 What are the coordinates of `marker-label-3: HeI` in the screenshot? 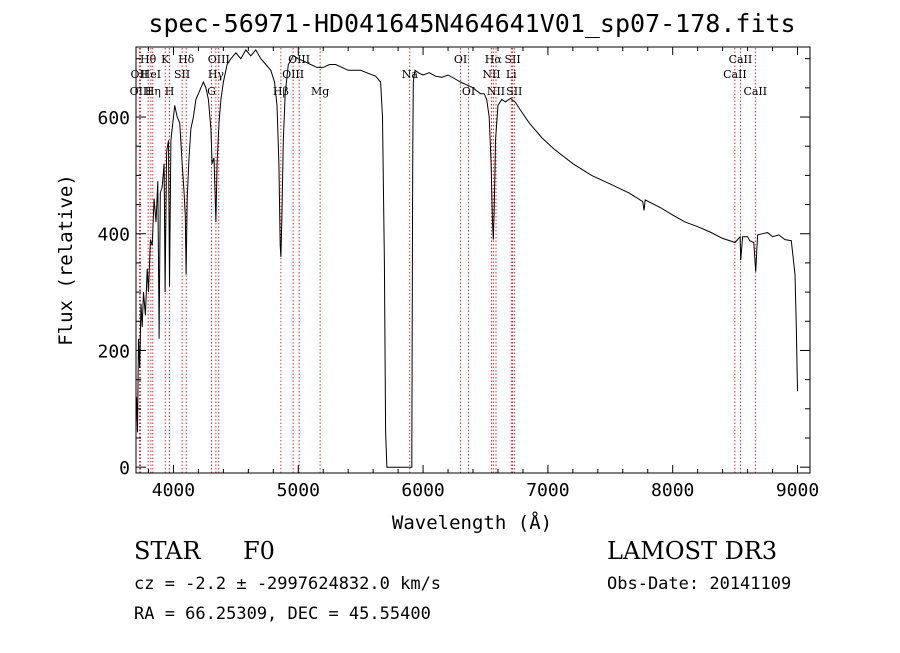 It's located at (151, 74).